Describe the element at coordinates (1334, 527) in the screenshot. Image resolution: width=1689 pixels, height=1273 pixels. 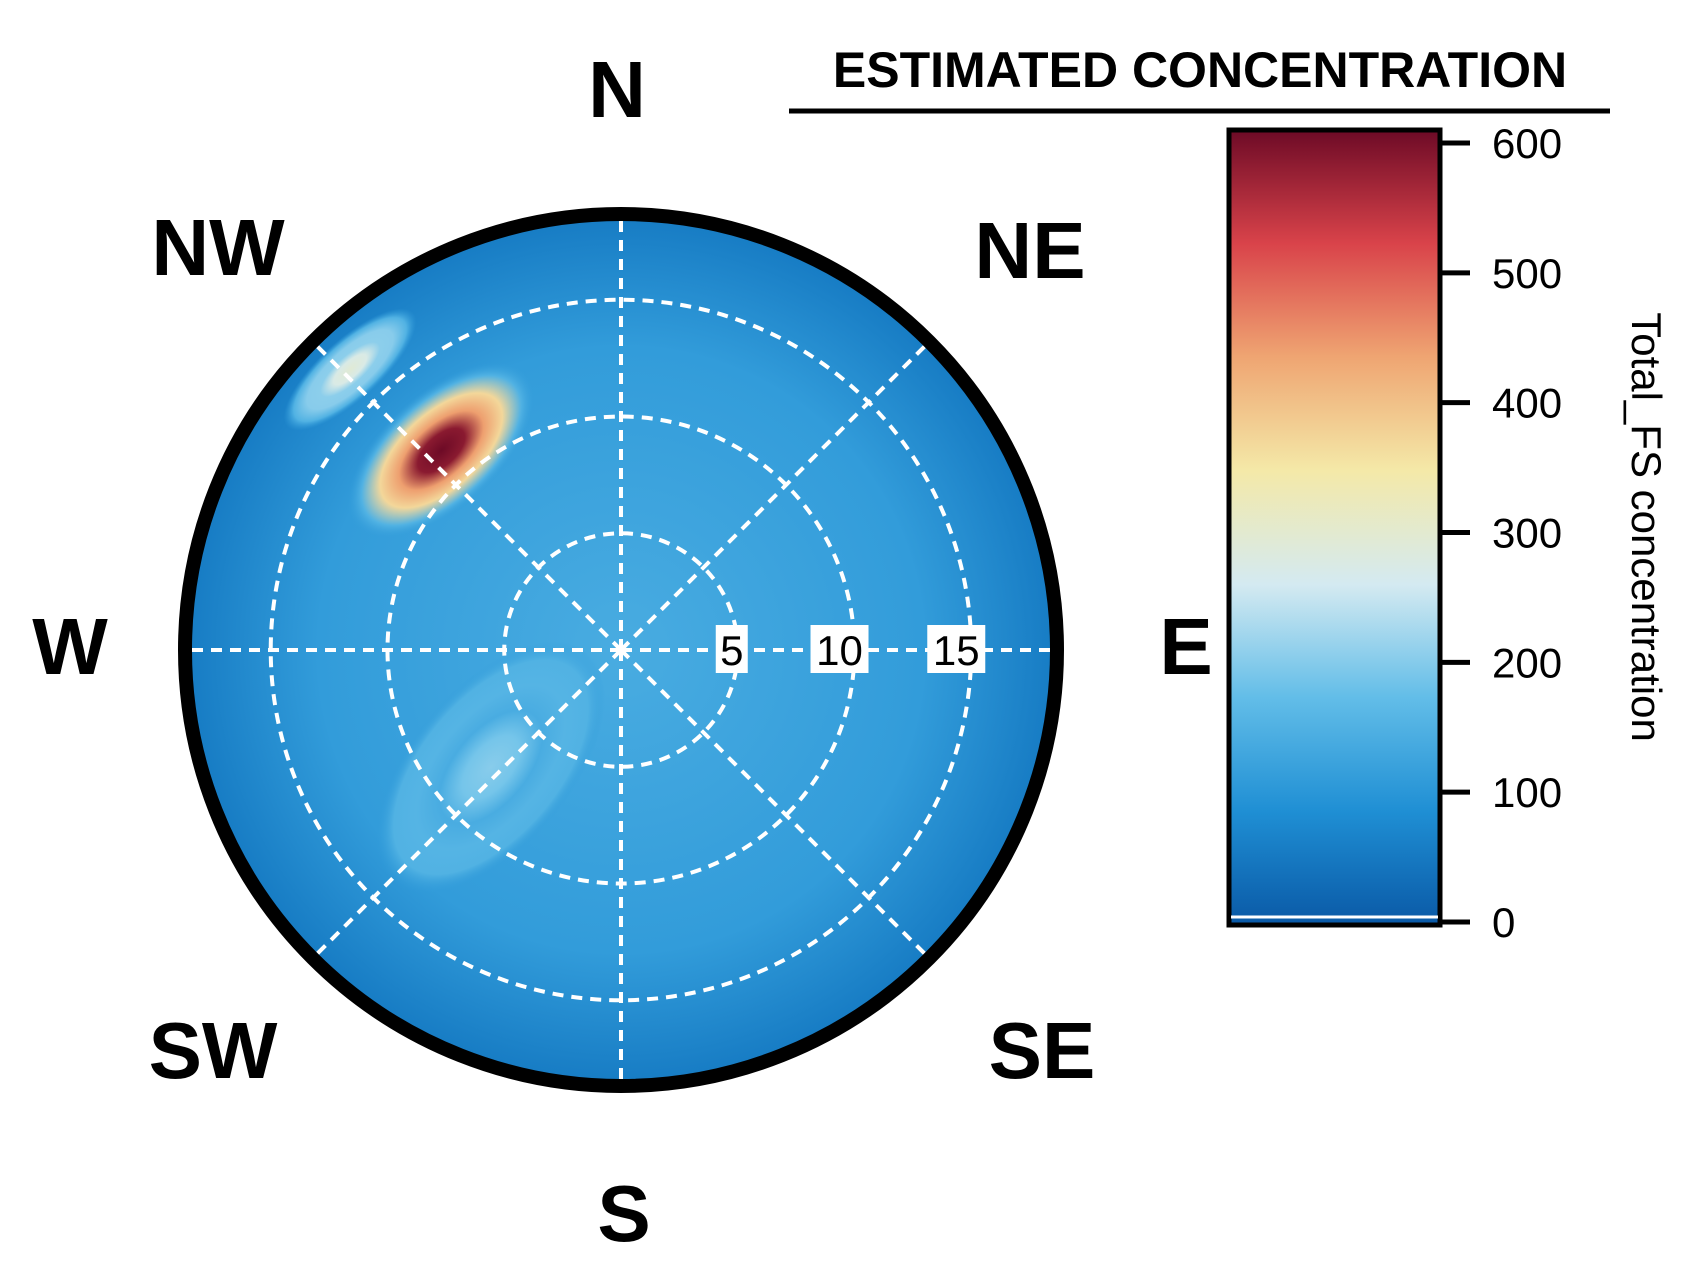
I see `colorbar` at that location.